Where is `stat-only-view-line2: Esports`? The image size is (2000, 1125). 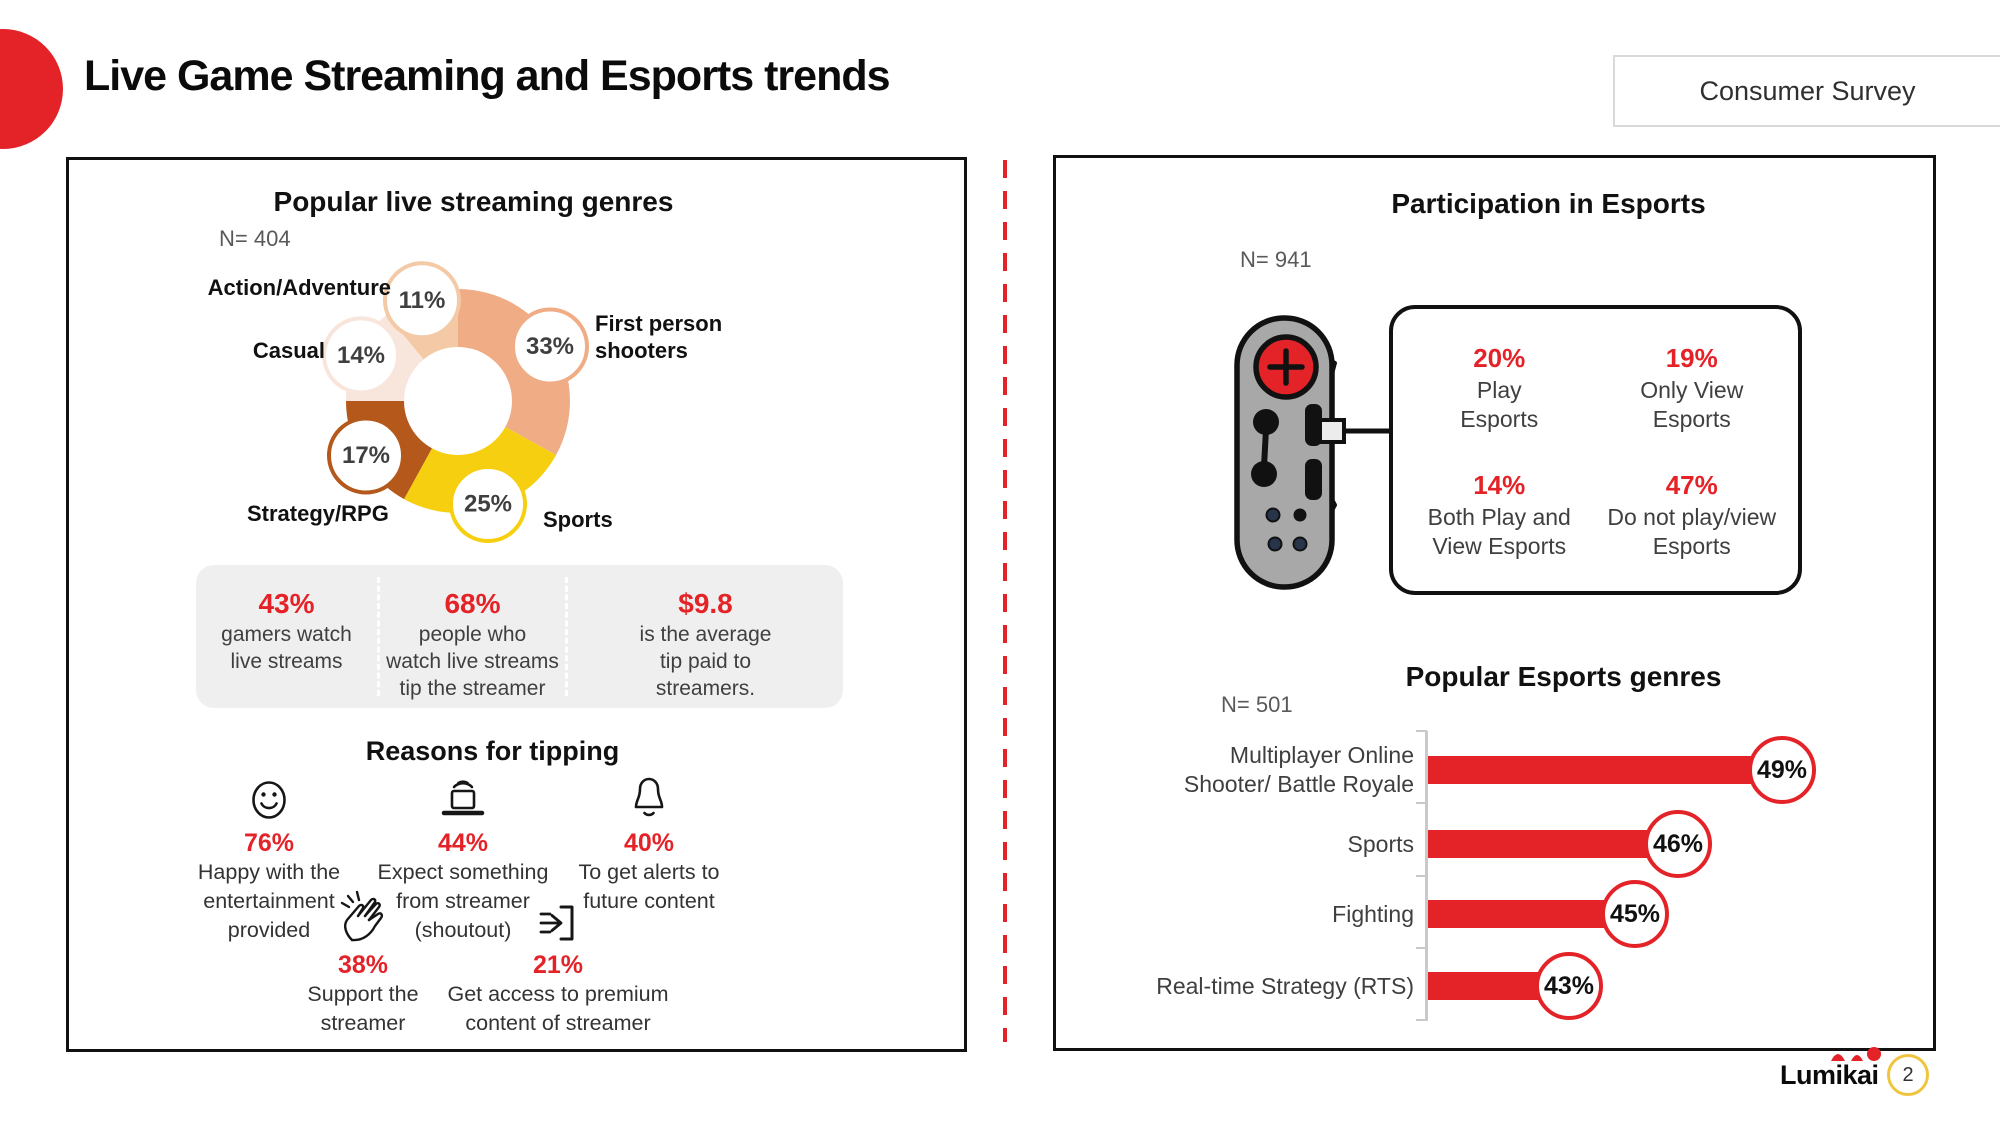
stat-only-view-line2: Esports is located at coordinates (1691, 419).